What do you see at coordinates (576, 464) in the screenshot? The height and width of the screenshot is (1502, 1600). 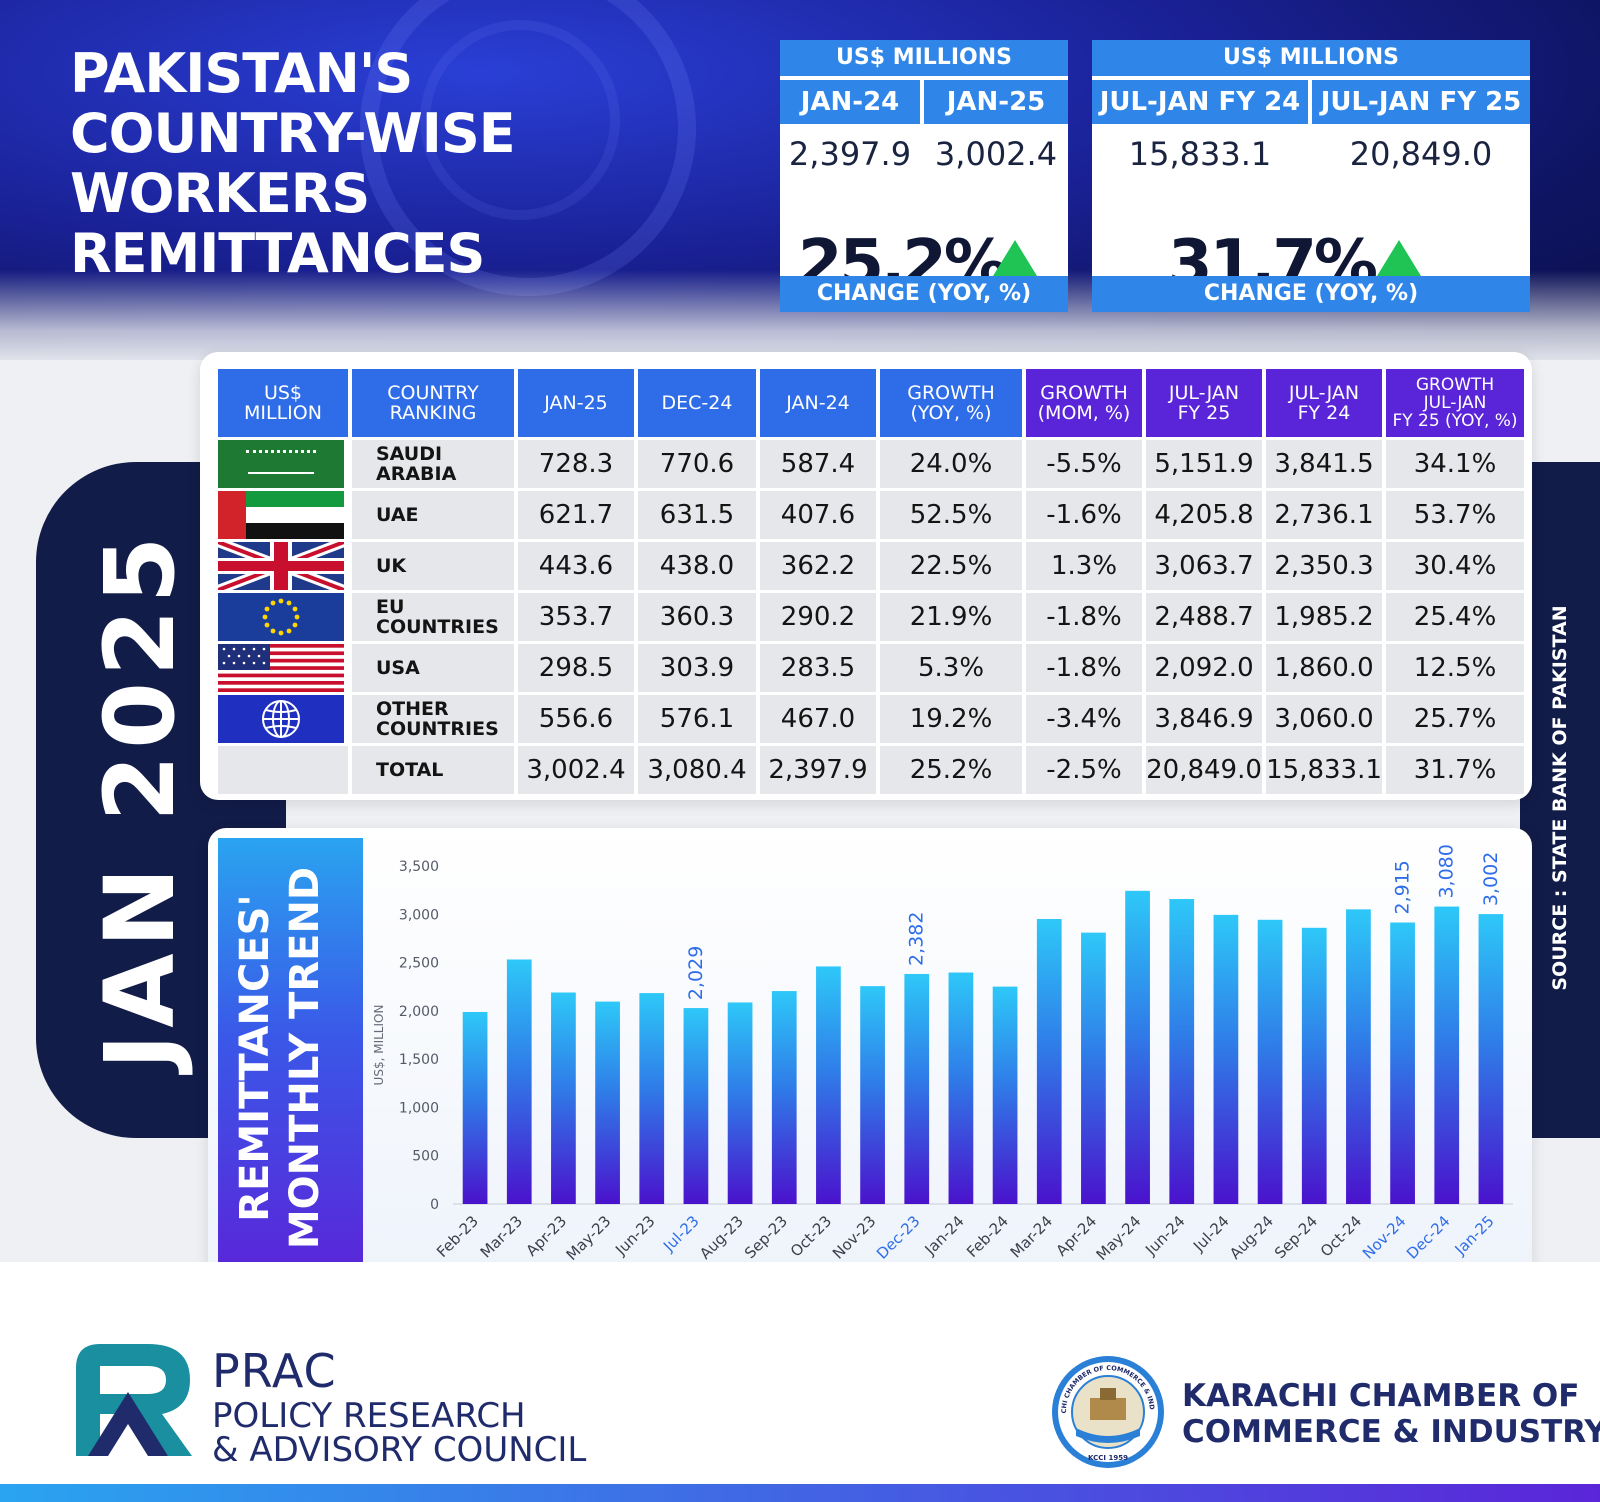 I see `table-cell: 728.3` at bounding box center [576, 464].